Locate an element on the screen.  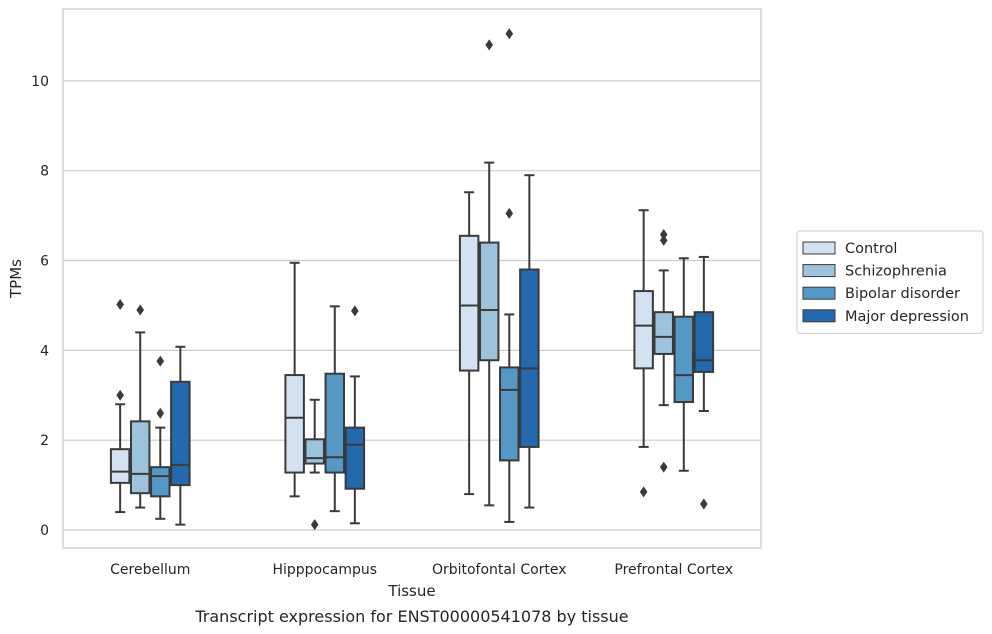
x-tick-label: Orbitofontal Cortex is located at coordinates (499, 570).